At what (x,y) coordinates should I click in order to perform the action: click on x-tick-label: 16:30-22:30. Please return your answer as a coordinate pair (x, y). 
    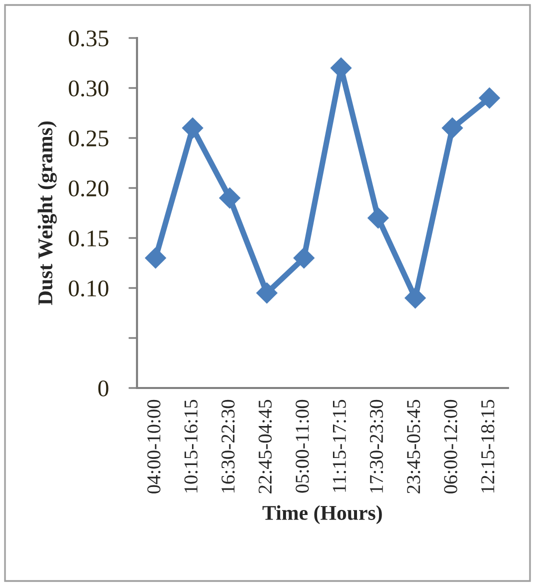
    Looking at the image, I should click on (228, 446).